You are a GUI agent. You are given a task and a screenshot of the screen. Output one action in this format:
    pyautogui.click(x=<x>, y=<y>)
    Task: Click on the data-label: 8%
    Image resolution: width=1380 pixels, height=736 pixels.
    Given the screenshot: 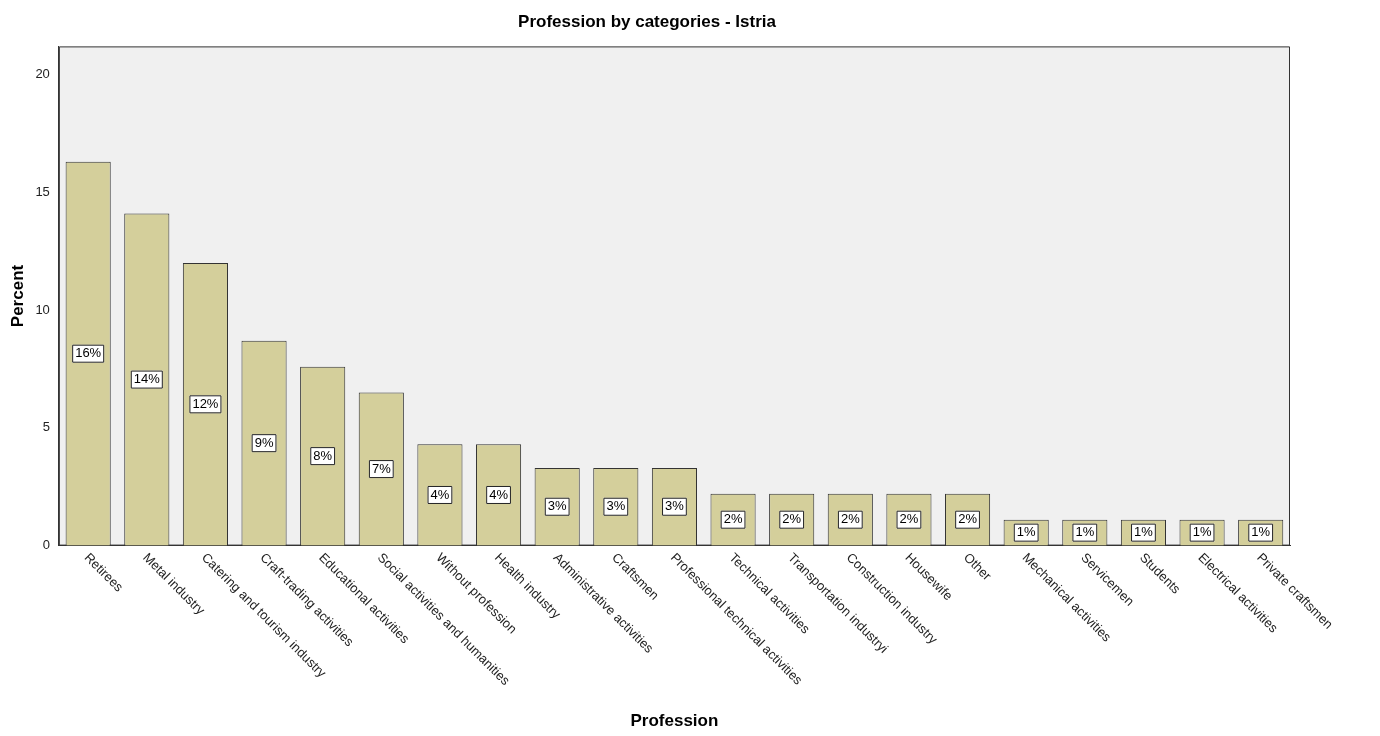 What is the action you would take?
    pyautogui.click(x=323, y=455)
    